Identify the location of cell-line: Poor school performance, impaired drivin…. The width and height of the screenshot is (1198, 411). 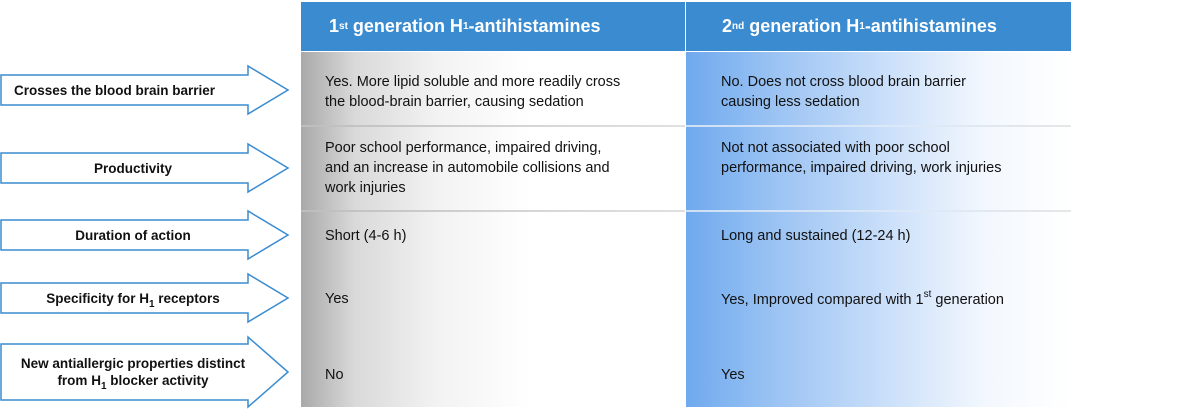
(463, 148).